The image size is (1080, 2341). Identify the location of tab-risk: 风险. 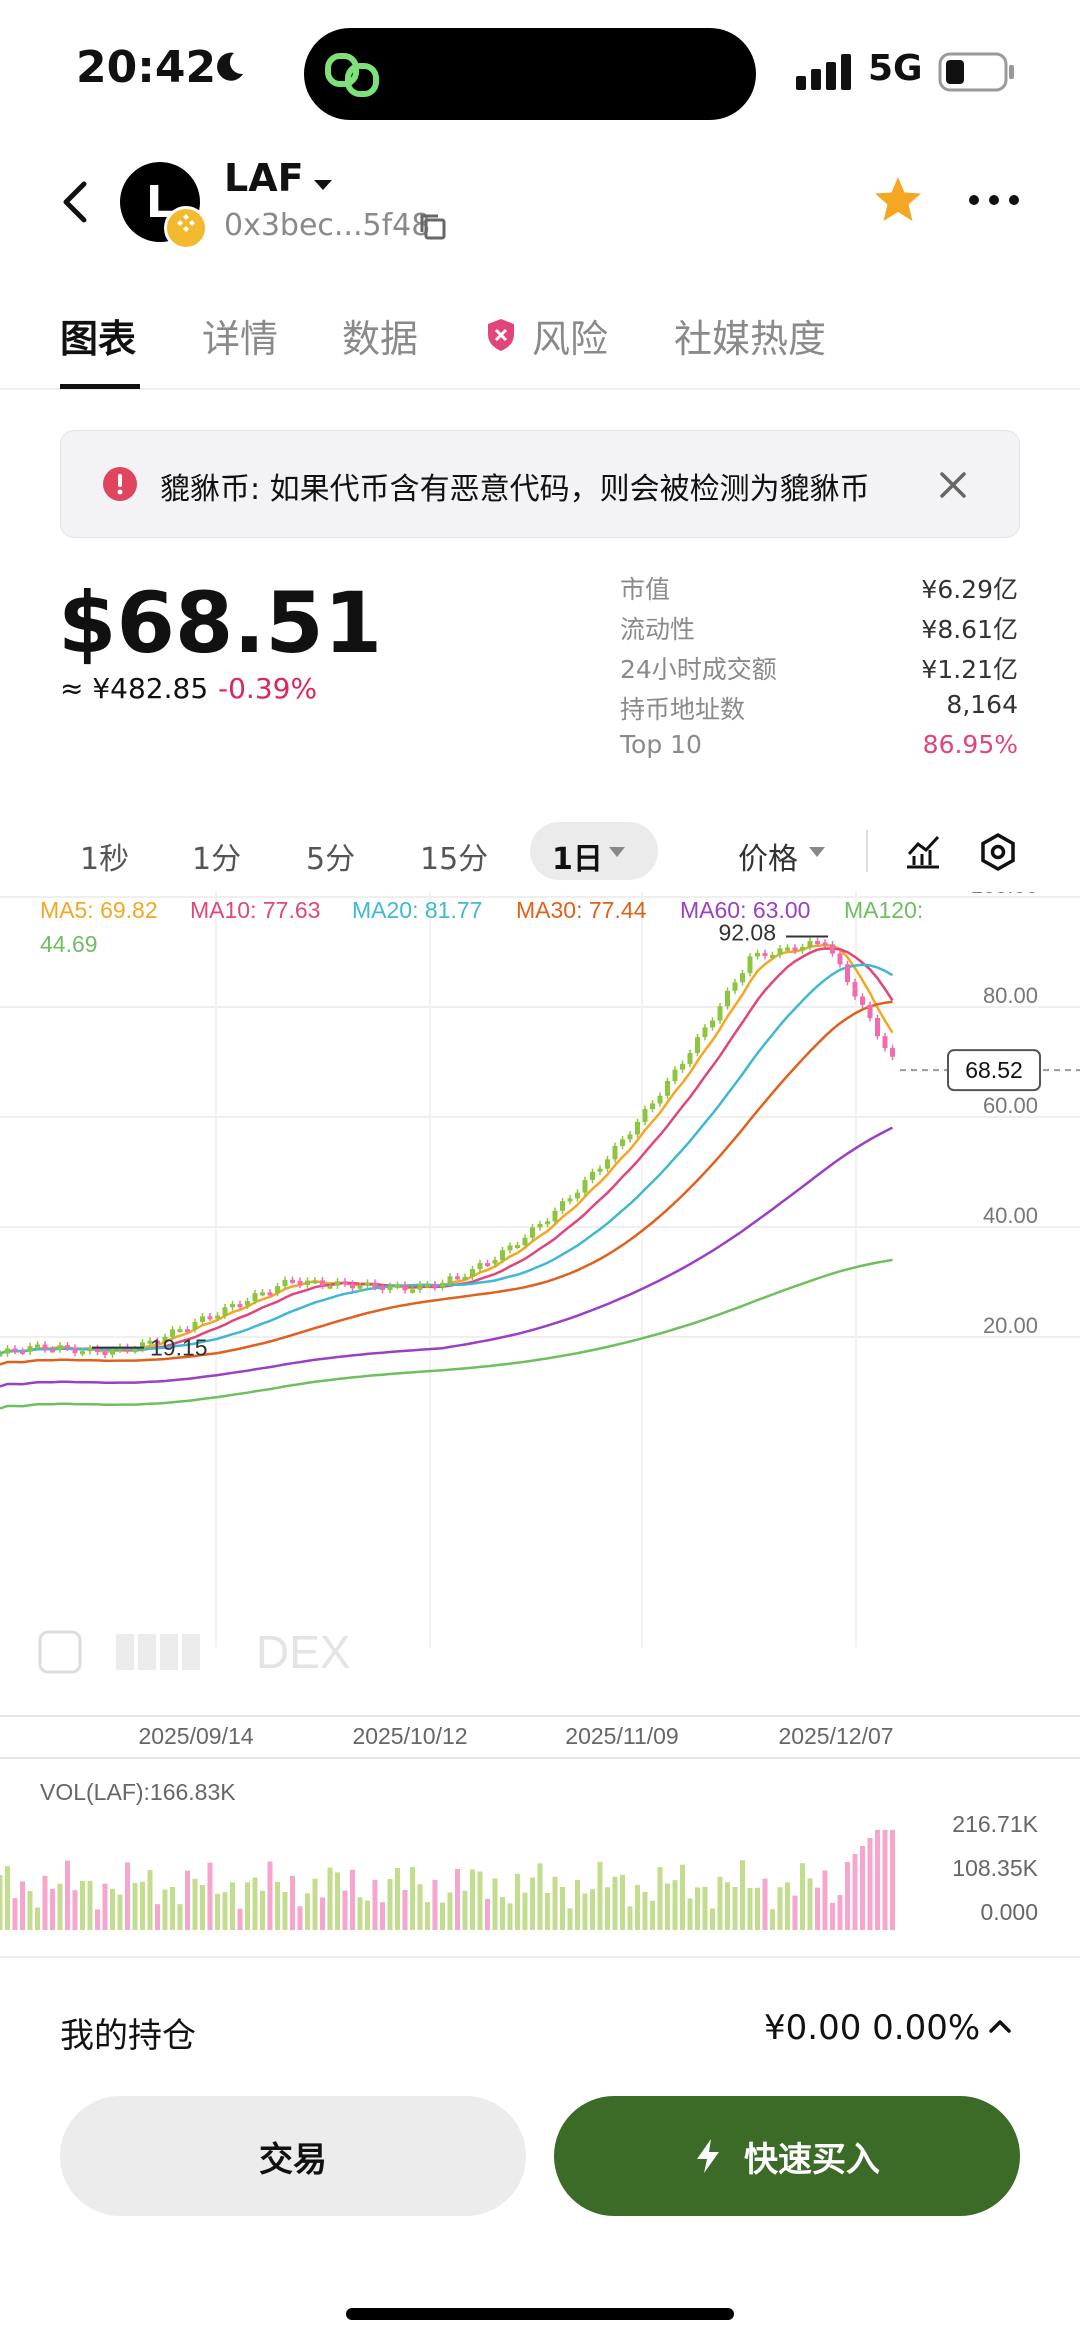
(570, 339).